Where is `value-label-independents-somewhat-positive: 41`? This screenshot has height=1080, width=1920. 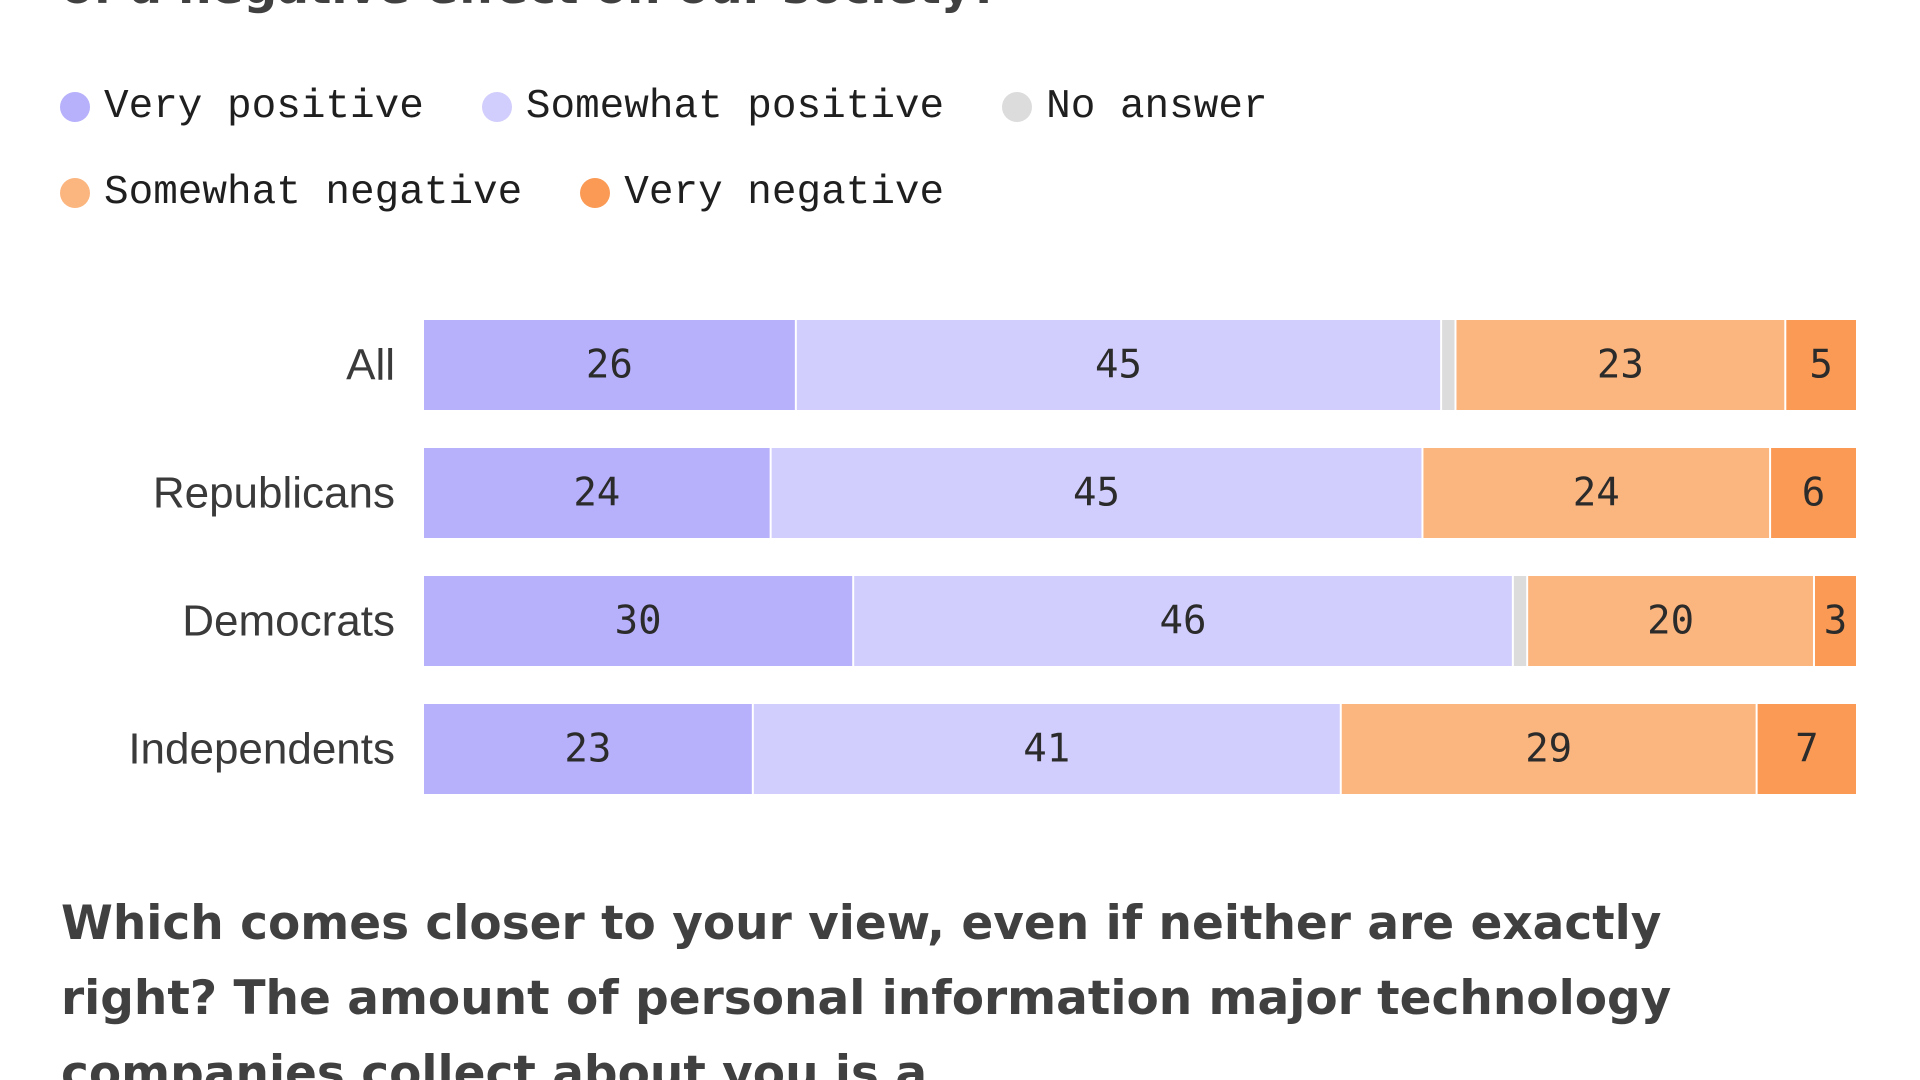
value-label-independents-somewhat-positive: 41 is located at coordinates (1046, 749).